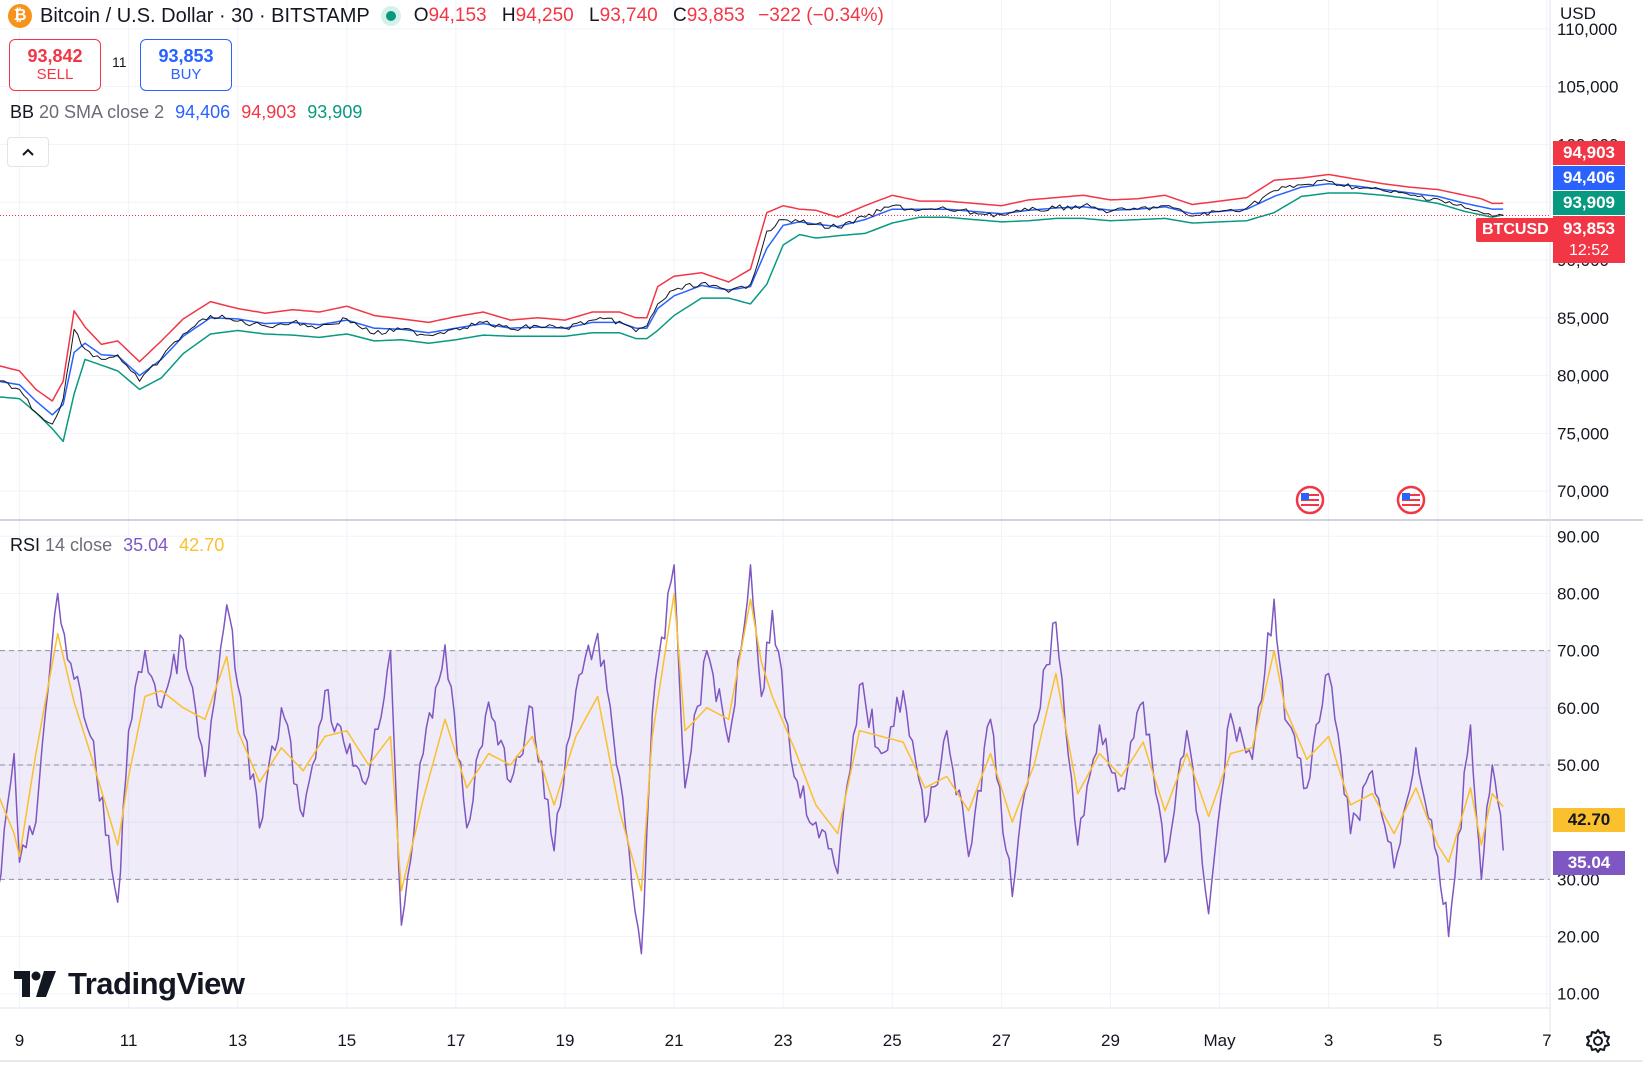  I want to click on bar-countdown: 12:52, so click(1589, 250).